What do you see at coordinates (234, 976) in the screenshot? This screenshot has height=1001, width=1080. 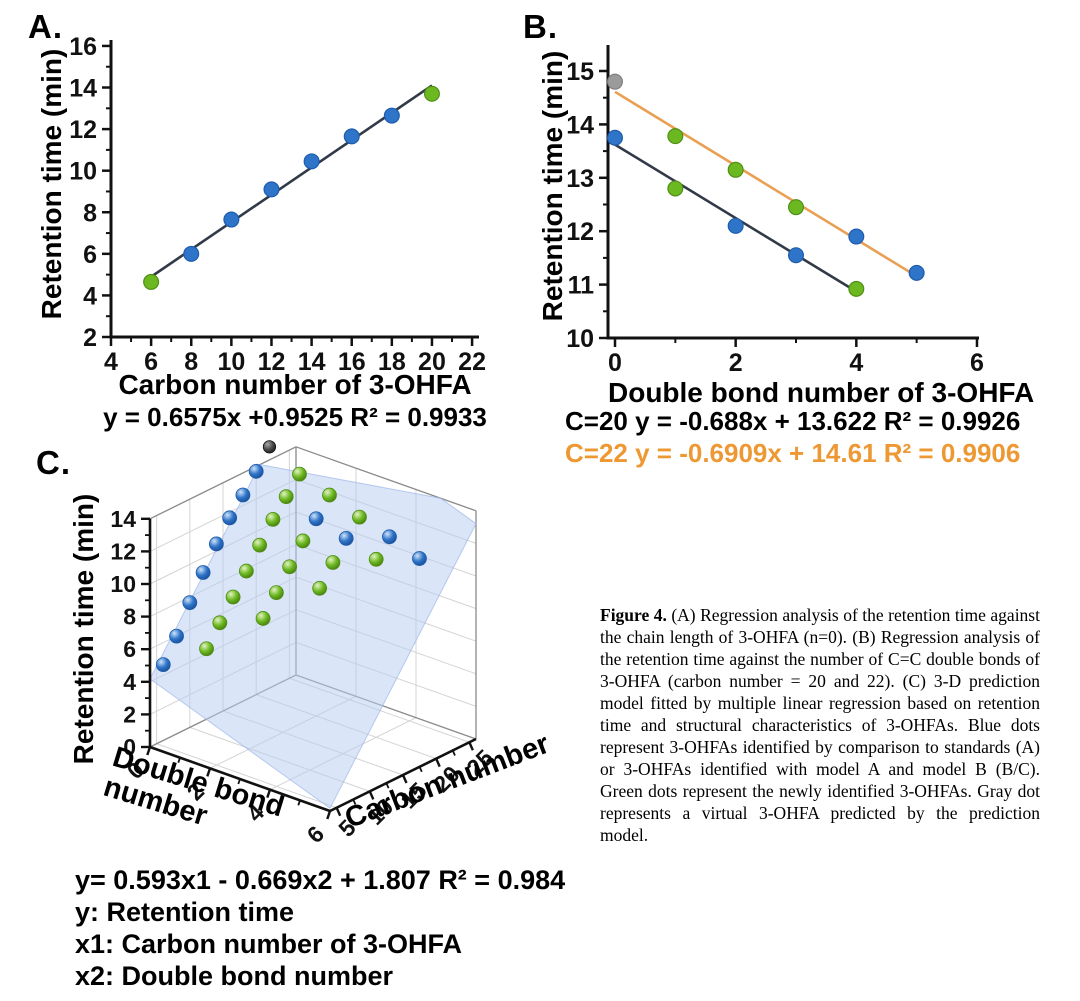 I see `panel-c-legend-x2: x2: Double bond number` at bounding box center [234, 976].